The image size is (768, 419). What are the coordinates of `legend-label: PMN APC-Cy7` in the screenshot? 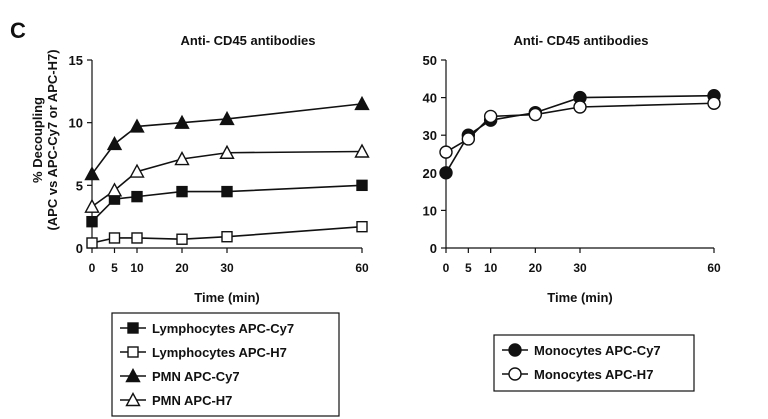 It's located at (196, 376).